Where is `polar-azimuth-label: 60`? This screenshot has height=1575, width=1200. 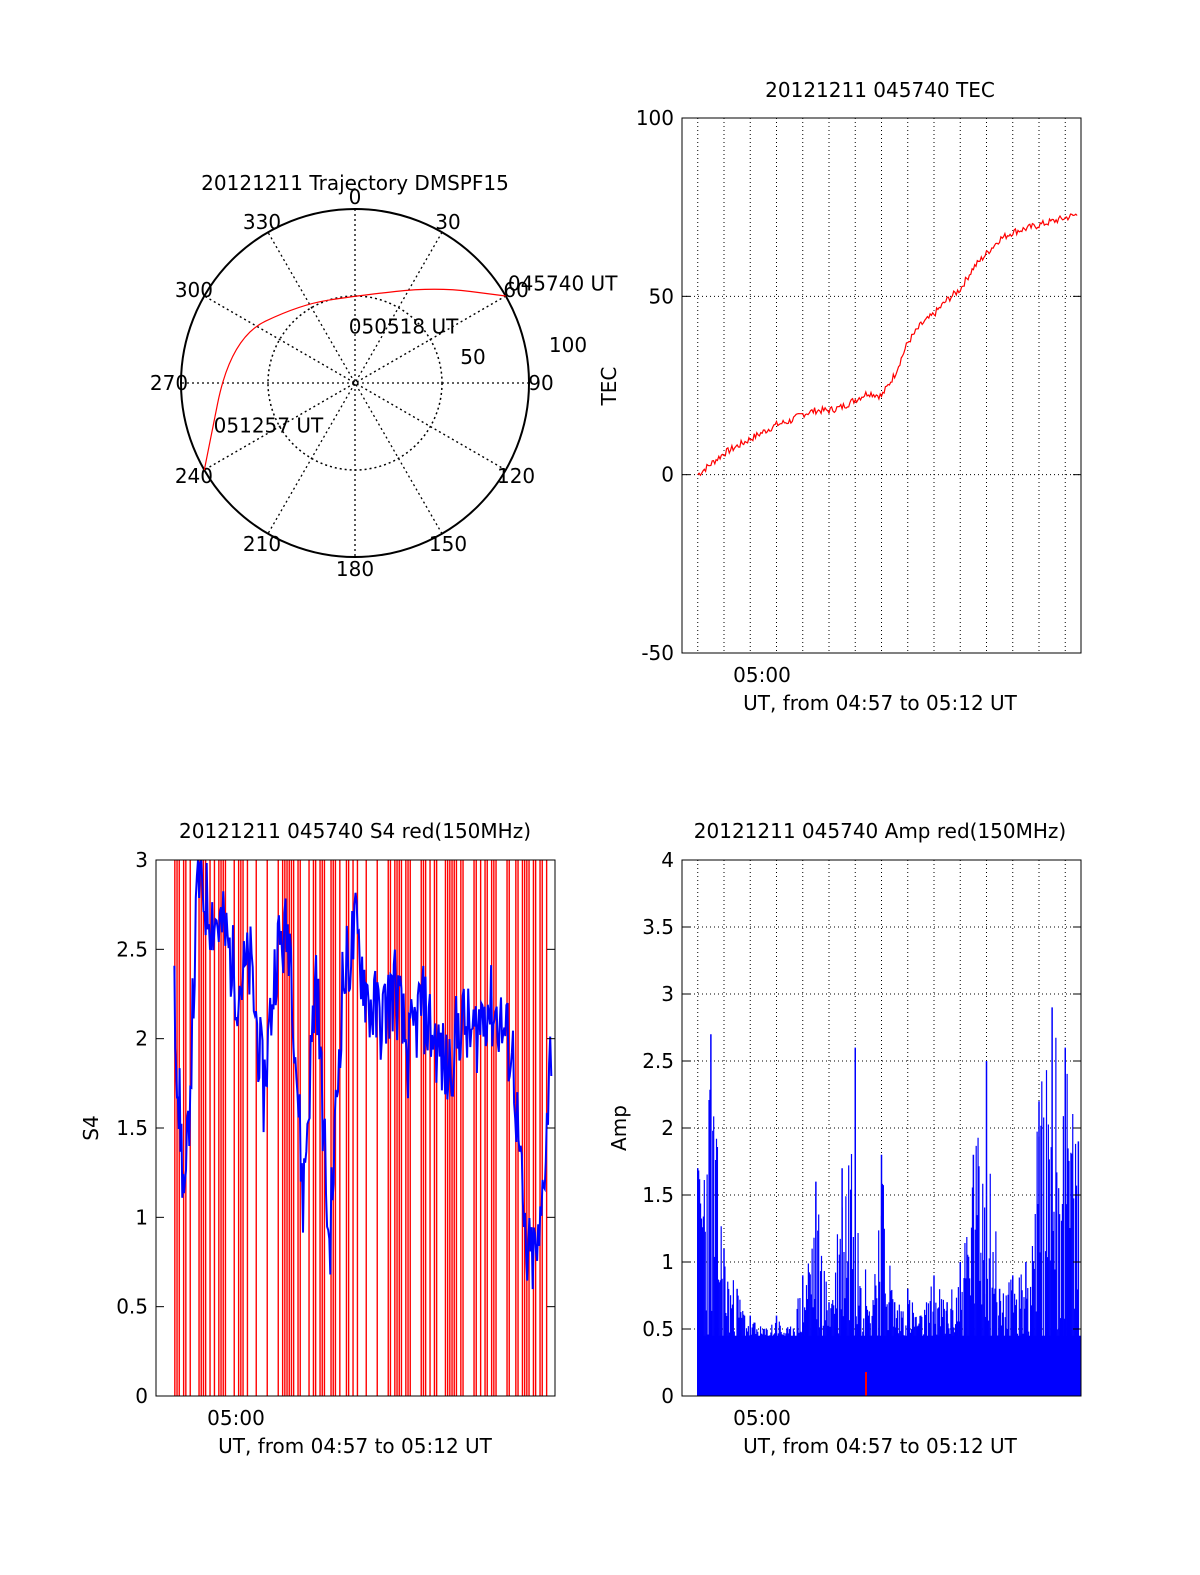
polar-azimuth-label: 60 is located at coordinates (515, 290).